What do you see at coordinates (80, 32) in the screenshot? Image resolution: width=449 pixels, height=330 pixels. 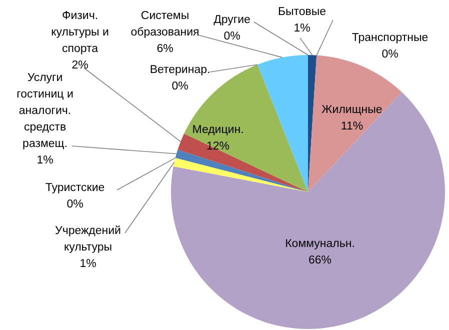 I see `slice-label: Физич. культуры и спорта` at bounding box center [80, 32].